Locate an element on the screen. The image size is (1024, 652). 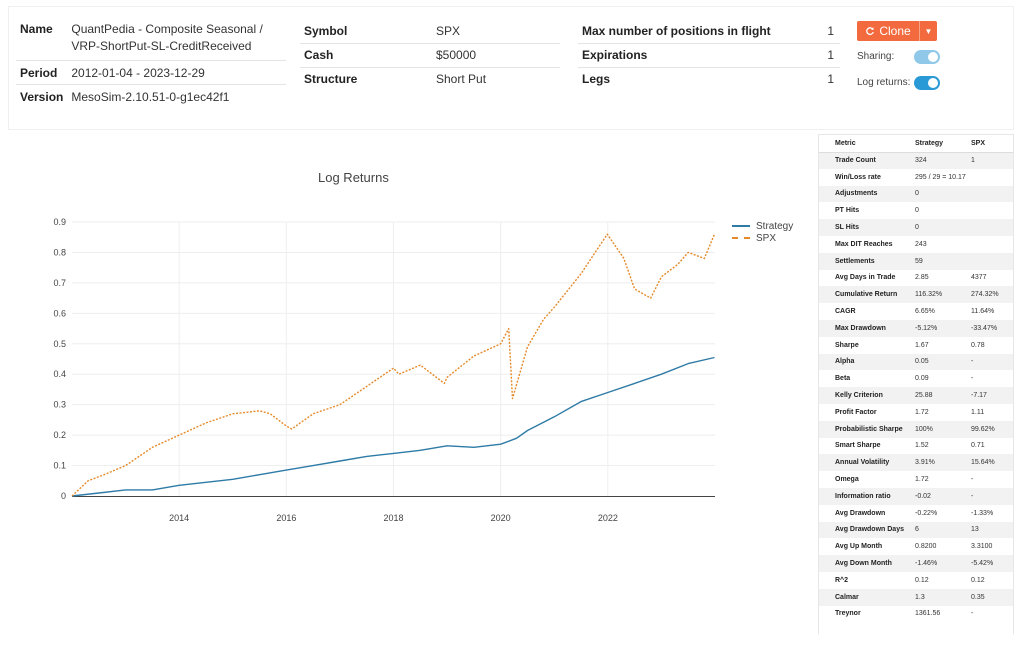
log-returns-toggle is located at coordinates (927, 83).